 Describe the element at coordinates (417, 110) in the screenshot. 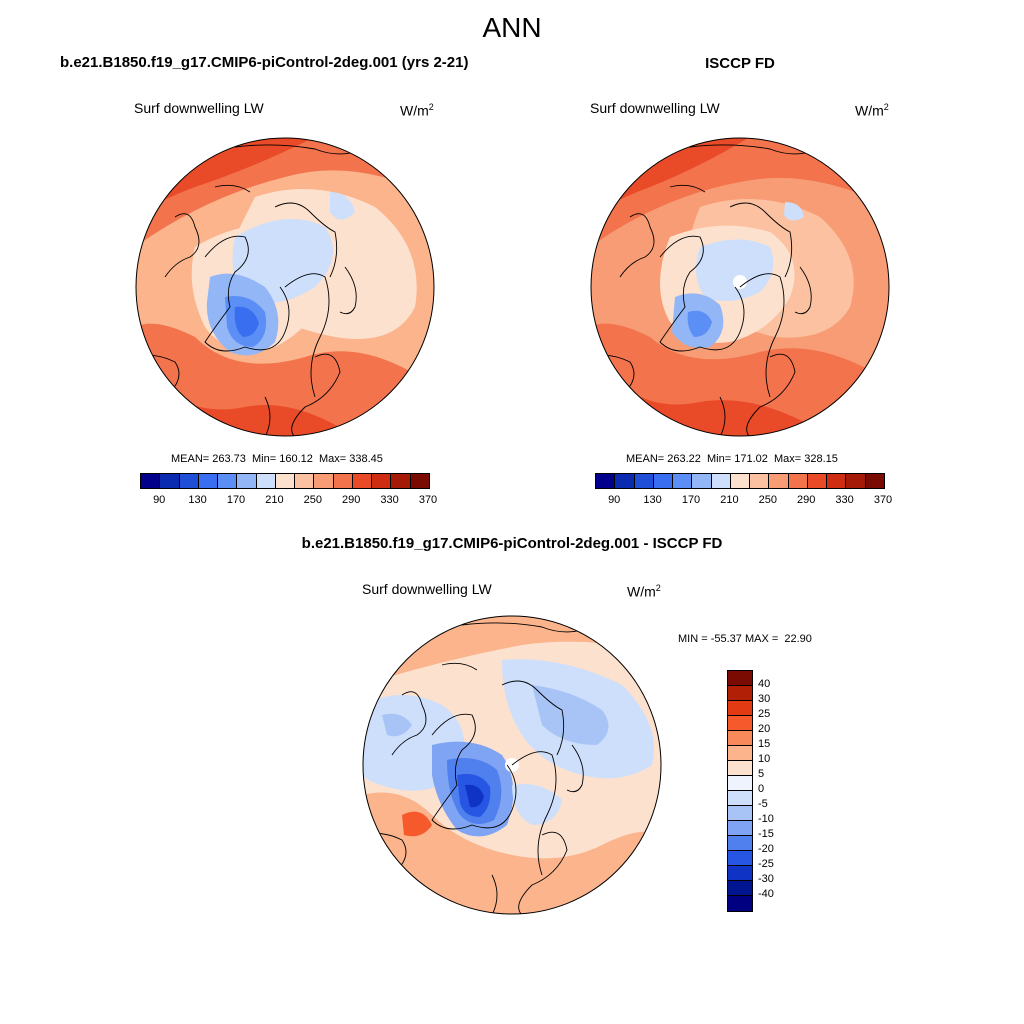

I see `model-units-label: W/m2` at that location.